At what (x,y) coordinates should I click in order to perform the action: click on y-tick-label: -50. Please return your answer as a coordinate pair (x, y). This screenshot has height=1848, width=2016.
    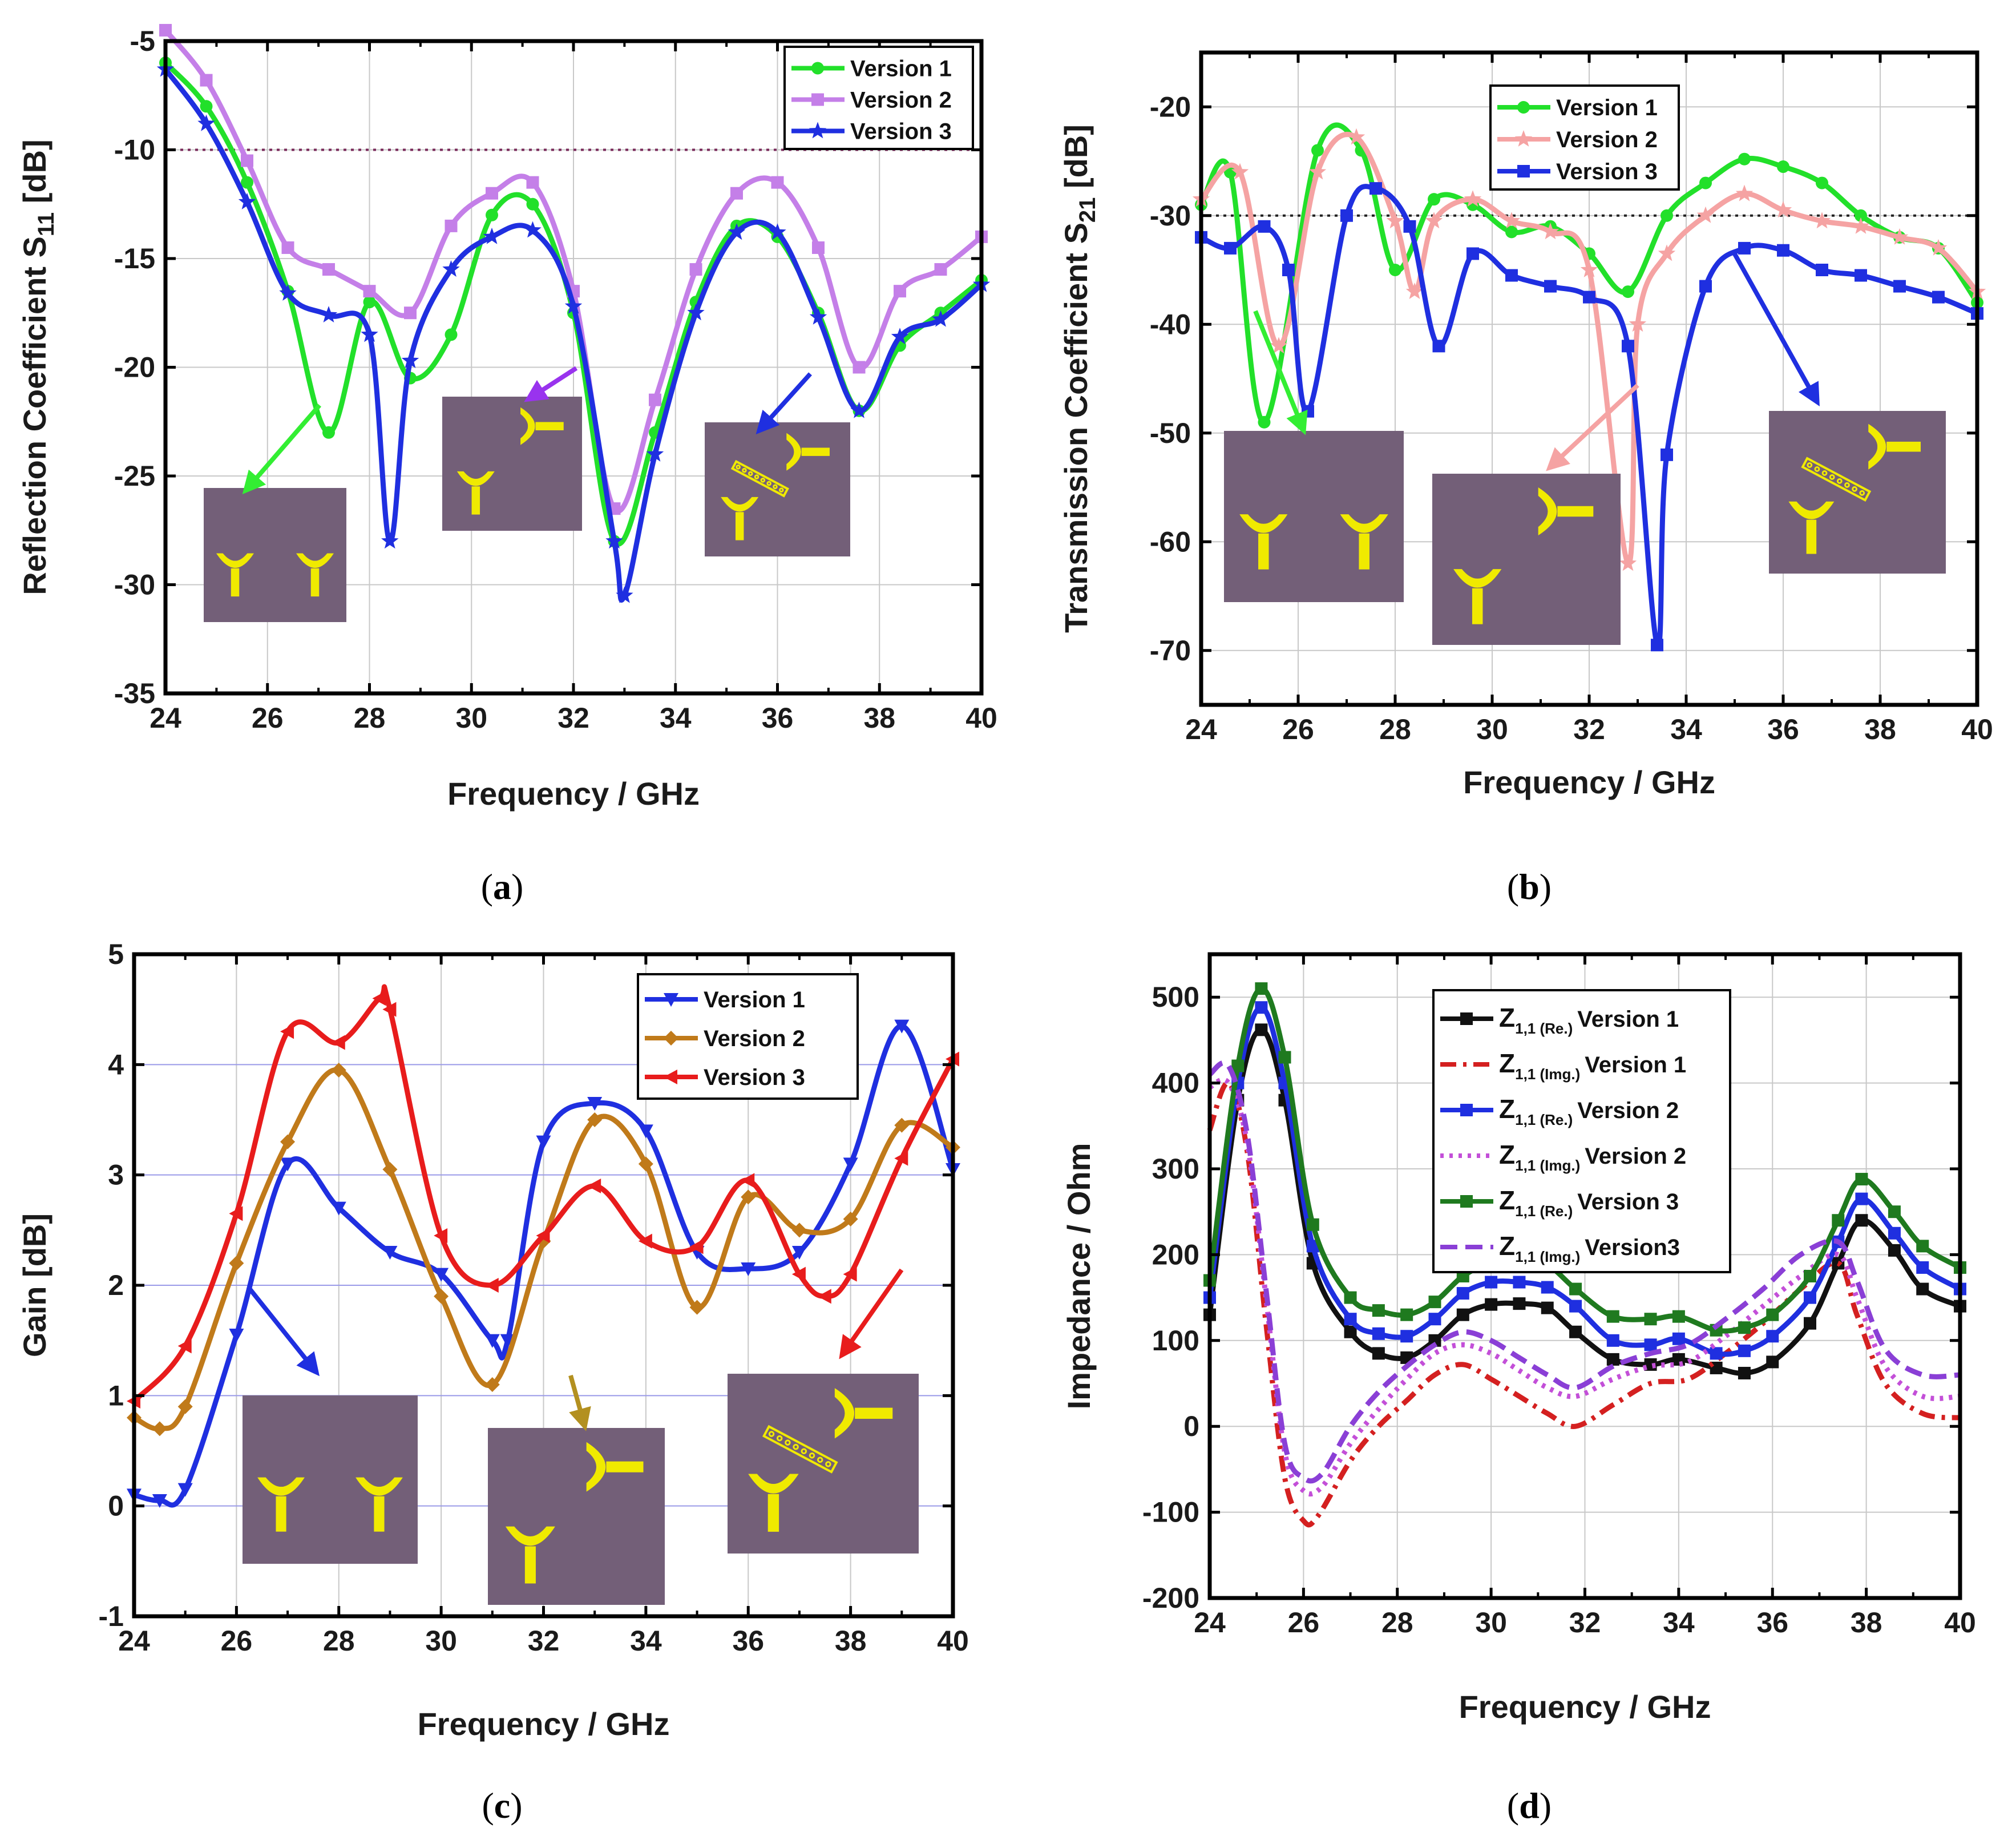
    Looking at the image, I should click on (1171, 433).